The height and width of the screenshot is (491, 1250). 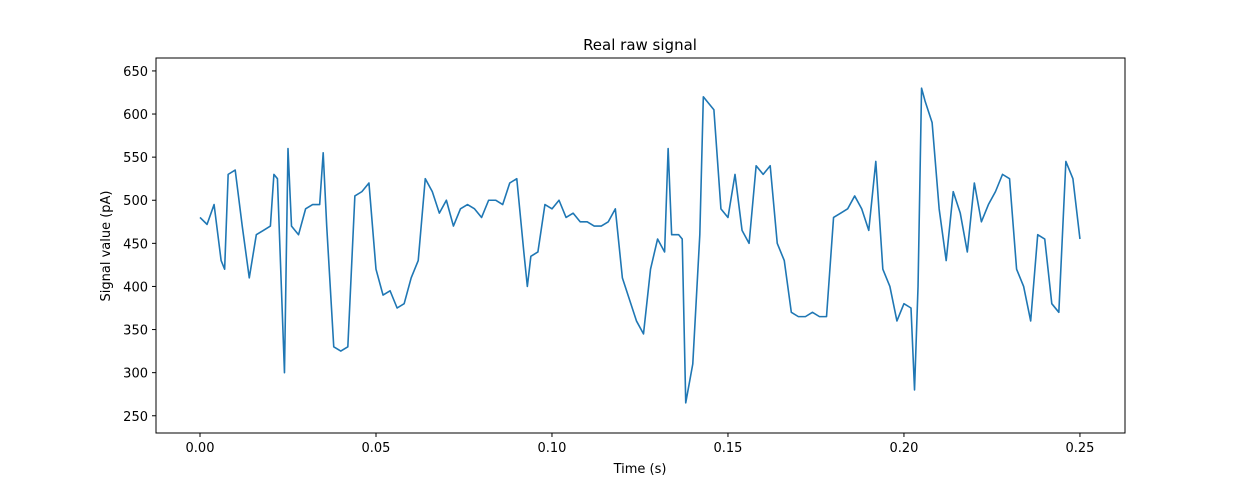 I want to click on y-axis-label: Signal value (pA), so click(x=106, y=246).